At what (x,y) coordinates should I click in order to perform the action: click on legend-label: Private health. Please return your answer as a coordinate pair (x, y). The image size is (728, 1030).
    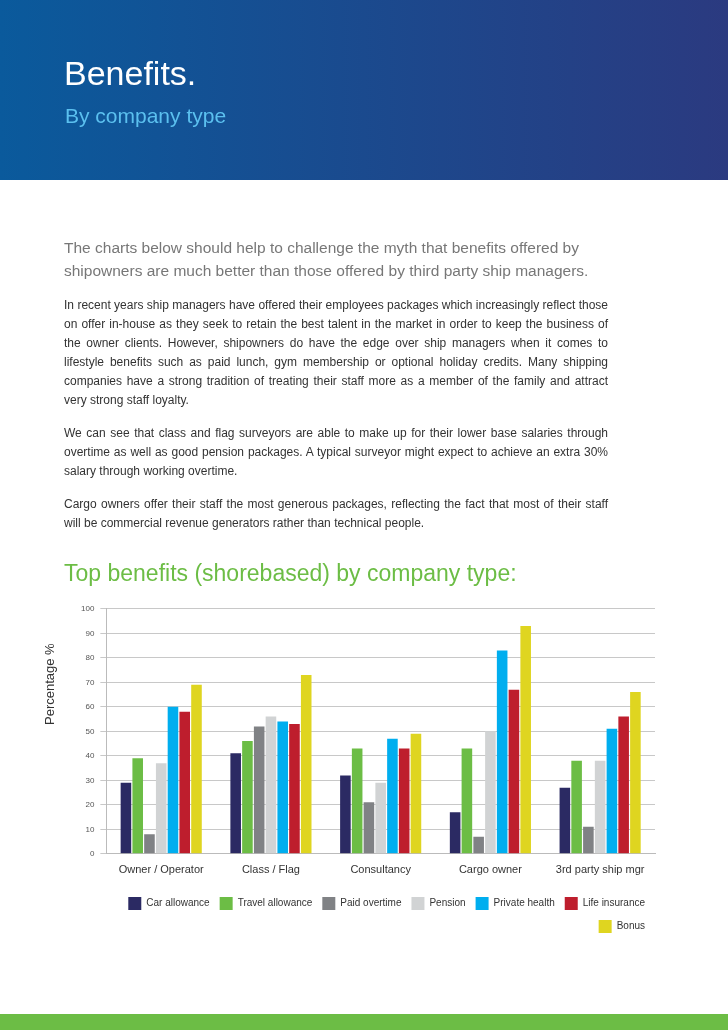
    Looking at the image, I should click on (524, 903).